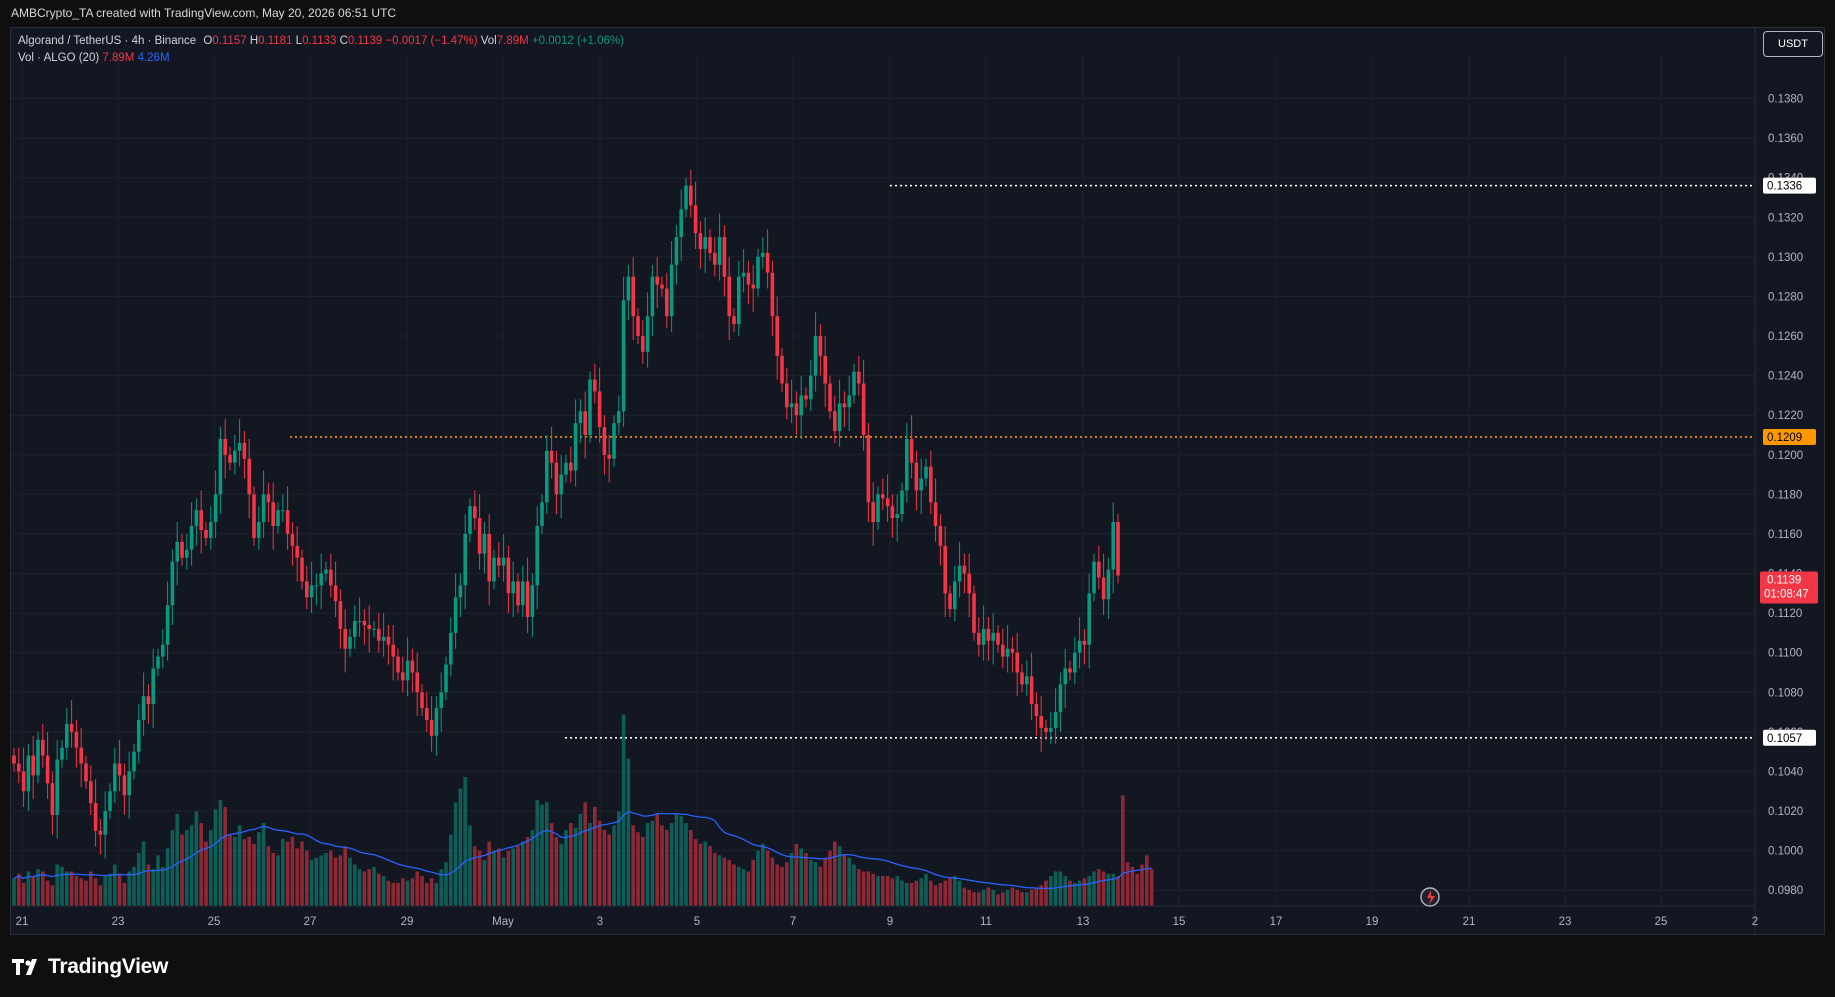 The width and height of the screenshot is (1835, 997). Describe the element at coordinates (1431, 897) in the screenshot. I see `replay-icon-bolt` at that location.